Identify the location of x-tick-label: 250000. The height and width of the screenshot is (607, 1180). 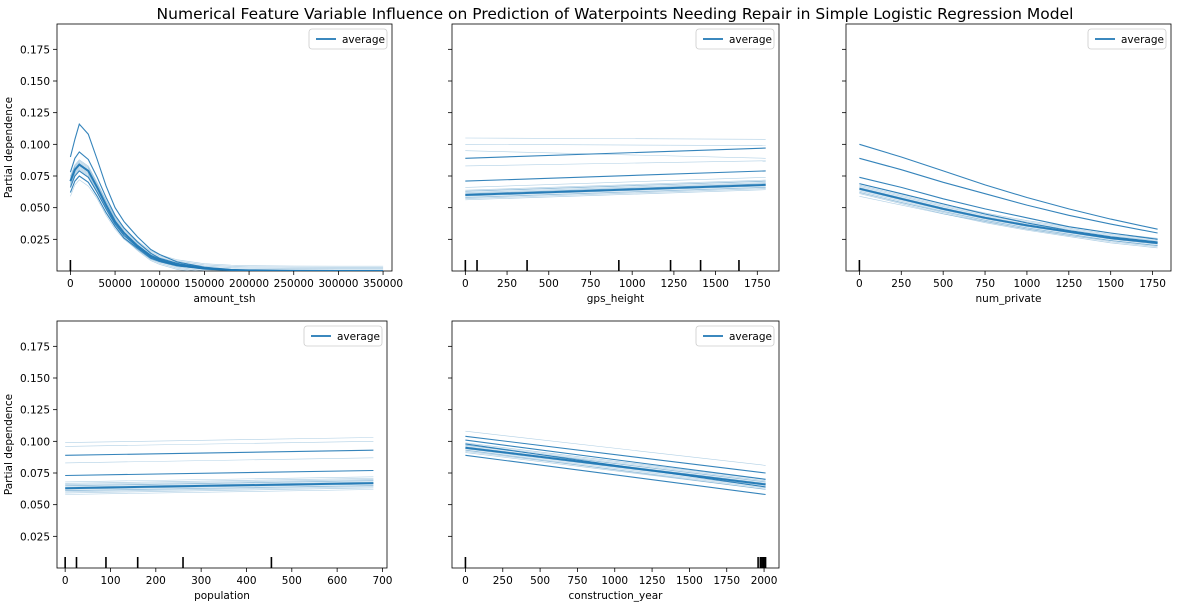
(294, 284).